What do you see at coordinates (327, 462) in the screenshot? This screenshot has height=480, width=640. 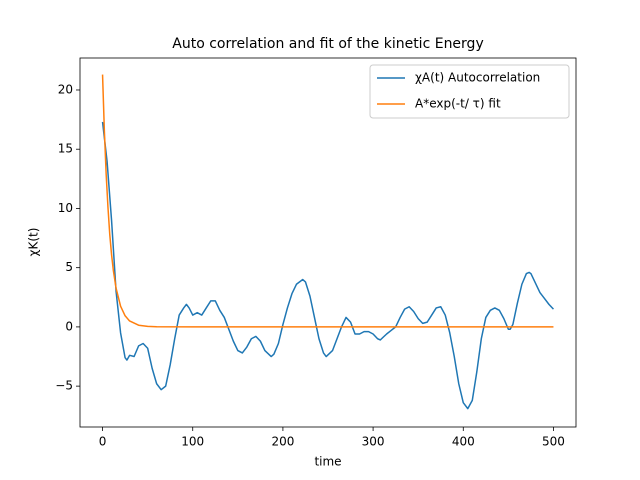 I see `x-axis-label: time` at bounding box center [327, 462].